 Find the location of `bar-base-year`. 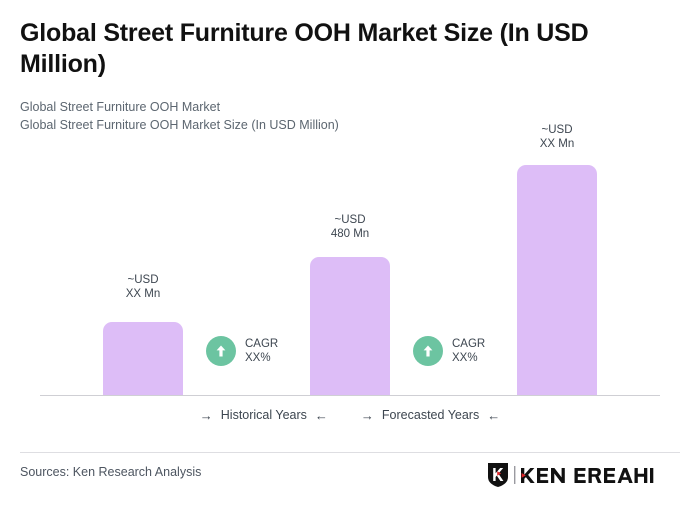

bar-base-year is located at coordinates (350, 326).